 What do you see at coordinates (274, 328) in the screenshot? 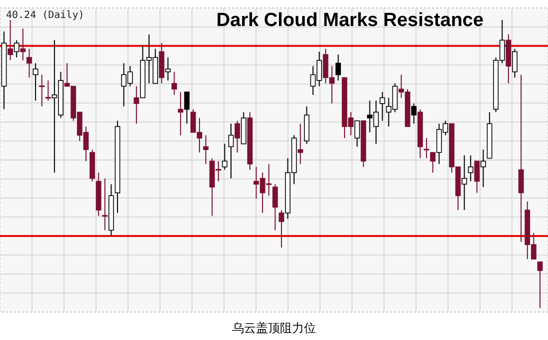
I see `text: 乌云盖顶阻力位` at bounding box center [274, 328].